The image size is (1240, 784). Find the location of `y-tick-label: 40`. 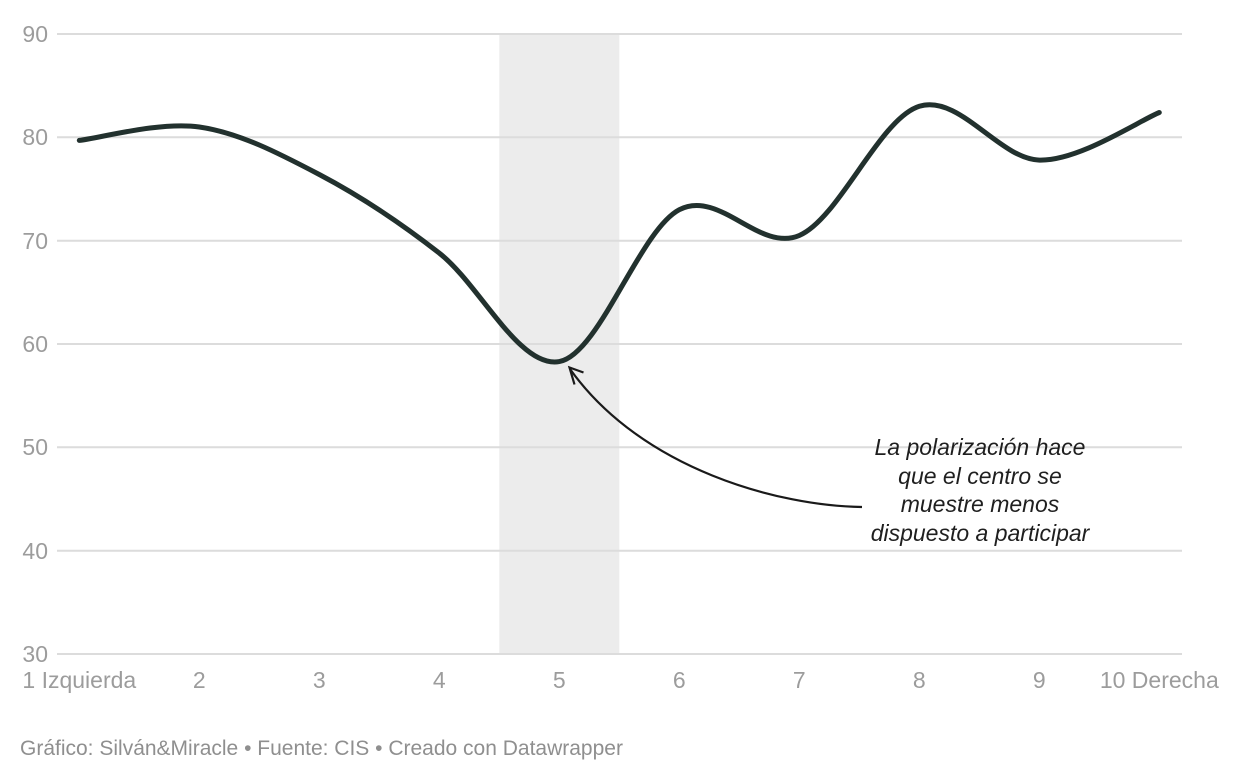

y-tick-label: 40 is located at coordinates (35, 550).